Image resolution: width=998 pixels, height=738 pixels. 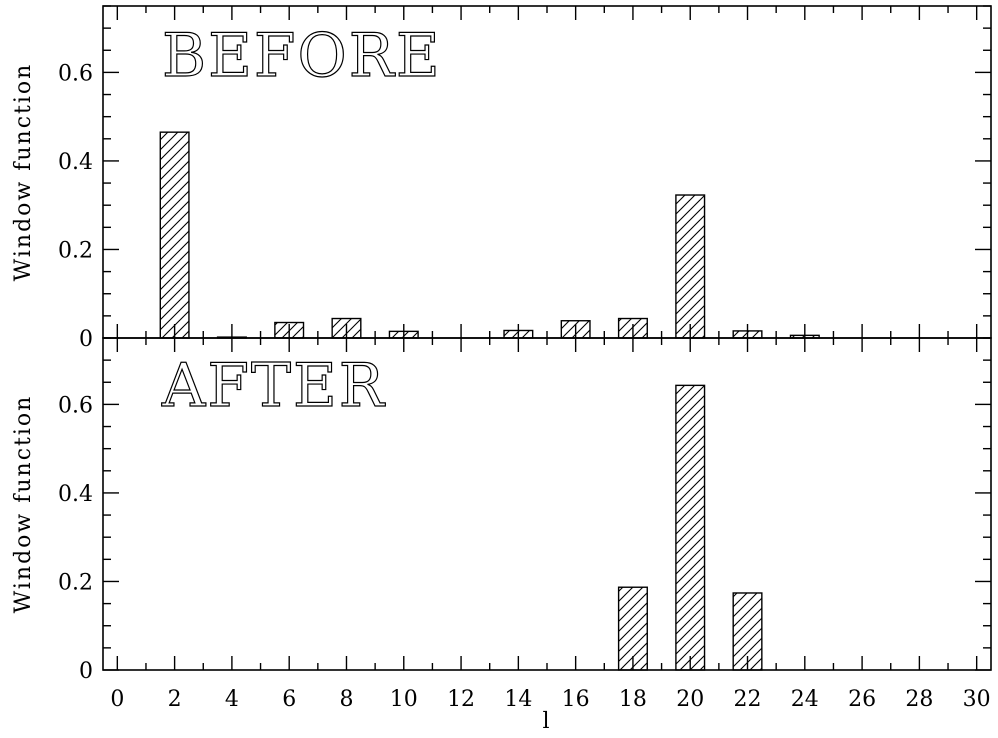 What do you see at coordinates (232, 699) in the screenshot?
I see `x-tick-label: 4` at bounding box center [232, 699].